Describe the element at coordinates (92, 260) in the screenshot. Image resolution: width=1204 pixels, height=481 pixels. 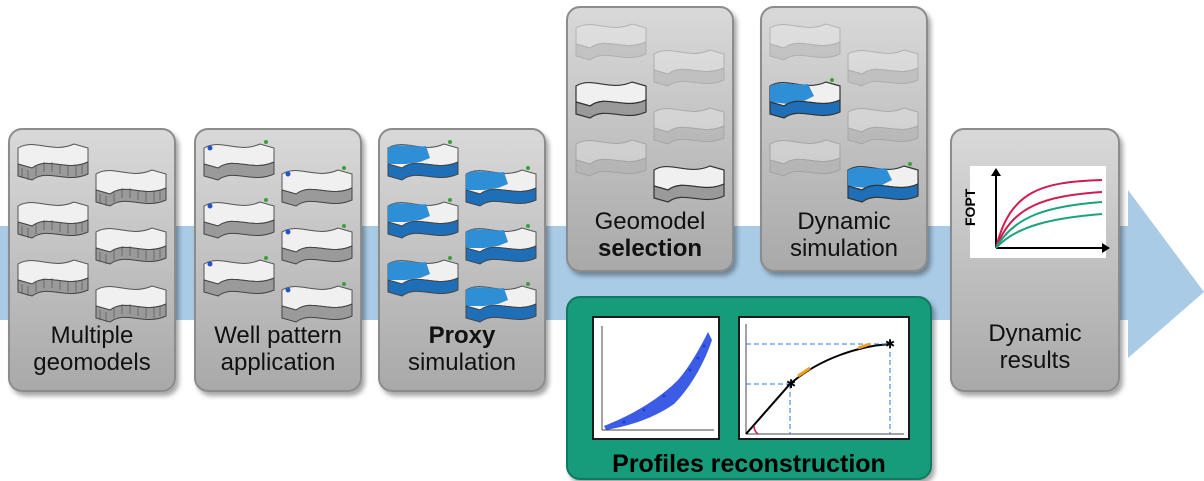
I see `step-multiple-geomodels: Multiple geomodels` at that location.